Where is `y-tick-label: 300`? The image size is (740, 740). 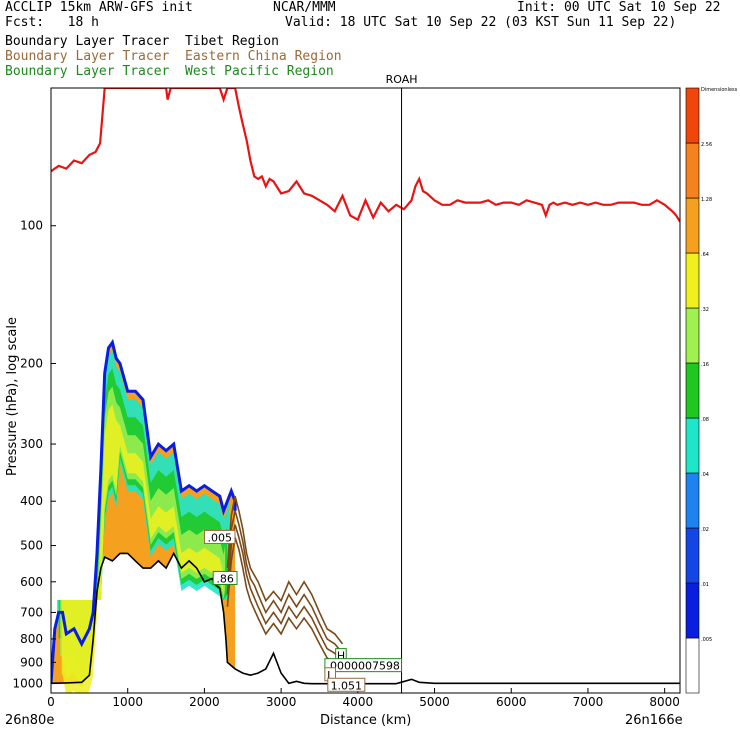 y-tick-label: 300 is located at coordinates (31, 444).